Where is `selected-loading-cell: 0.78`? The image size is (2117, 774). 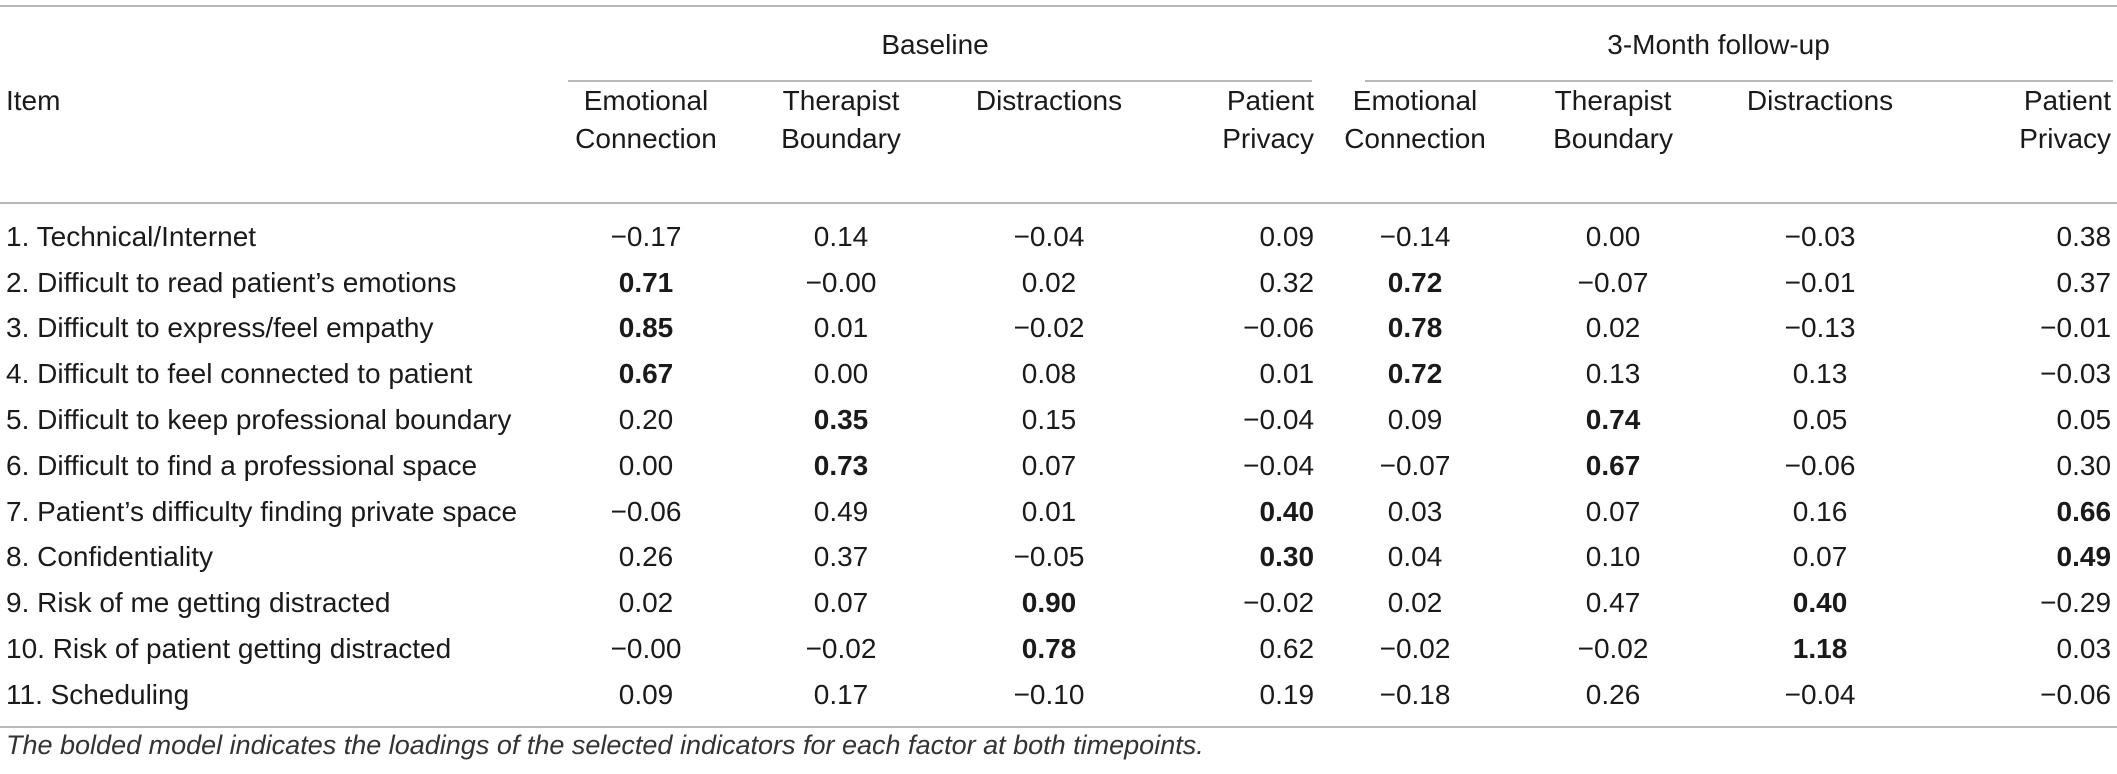
selected-loading-cell: 0.78 is located at coordinates (1049, 649).